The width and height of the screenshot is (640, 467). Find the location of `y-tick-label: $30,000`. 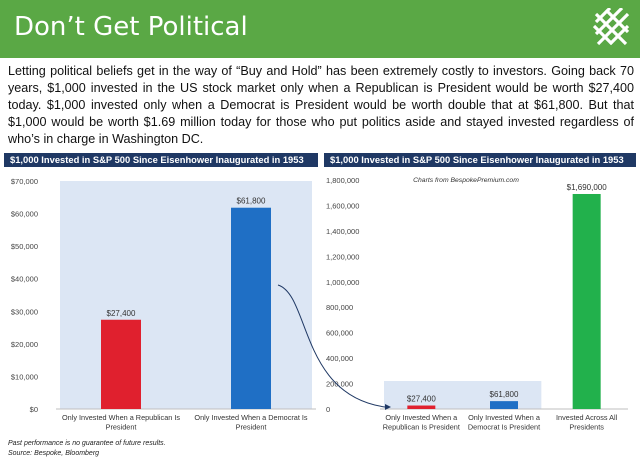

y-tick-label: $30,000 is located at coordinates (24, 311).